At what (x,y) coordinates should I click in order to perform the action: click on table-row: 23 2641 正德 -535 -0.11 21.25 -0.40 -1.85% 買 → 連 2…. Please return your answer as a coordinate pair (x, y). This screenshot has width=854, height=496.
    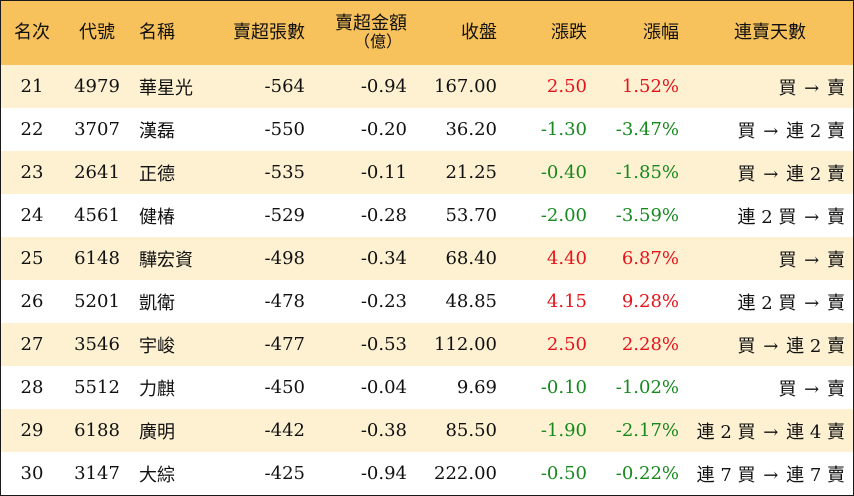
    Looking at the image, I should click on (427, 172).